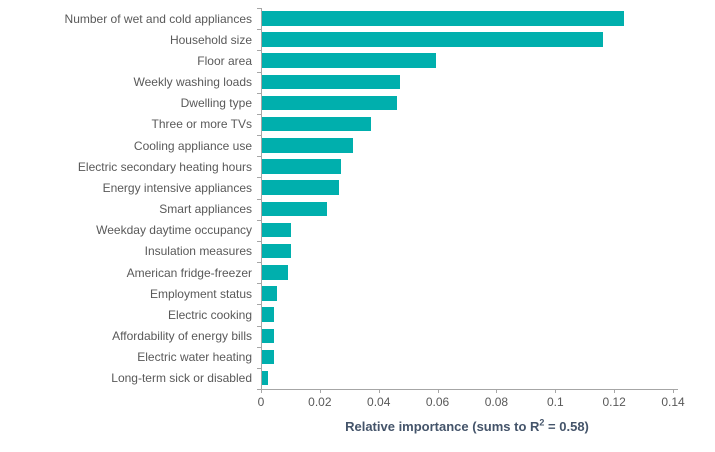 This screenshot has width=715, height=452. Describe the element at coordinates (442, 426) in the screenshot. I see `x-axis-title-prefix: Relative importance (sums to R` at that location.